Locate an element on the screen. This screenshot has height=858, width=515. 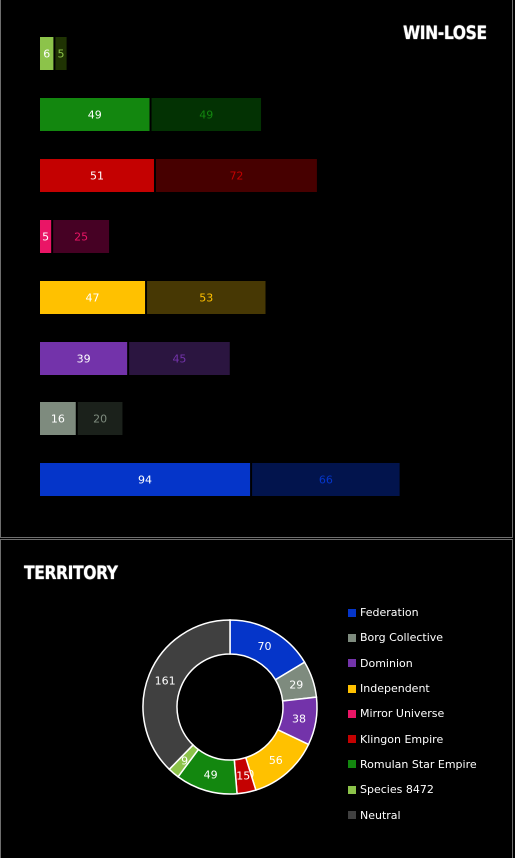
win-value-label: 6 is located at coordinates (46, 54).